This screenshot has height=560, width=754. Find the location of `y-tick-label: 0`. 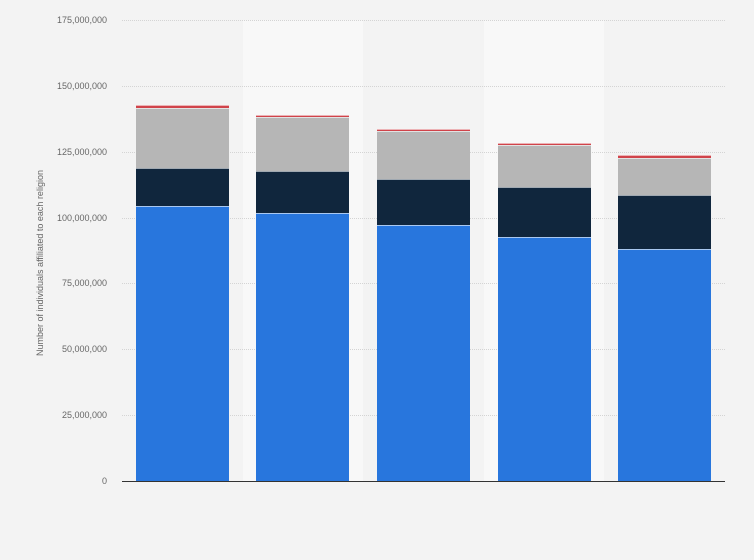

y-tick-label: 0 is located at coordinates (104, 481).